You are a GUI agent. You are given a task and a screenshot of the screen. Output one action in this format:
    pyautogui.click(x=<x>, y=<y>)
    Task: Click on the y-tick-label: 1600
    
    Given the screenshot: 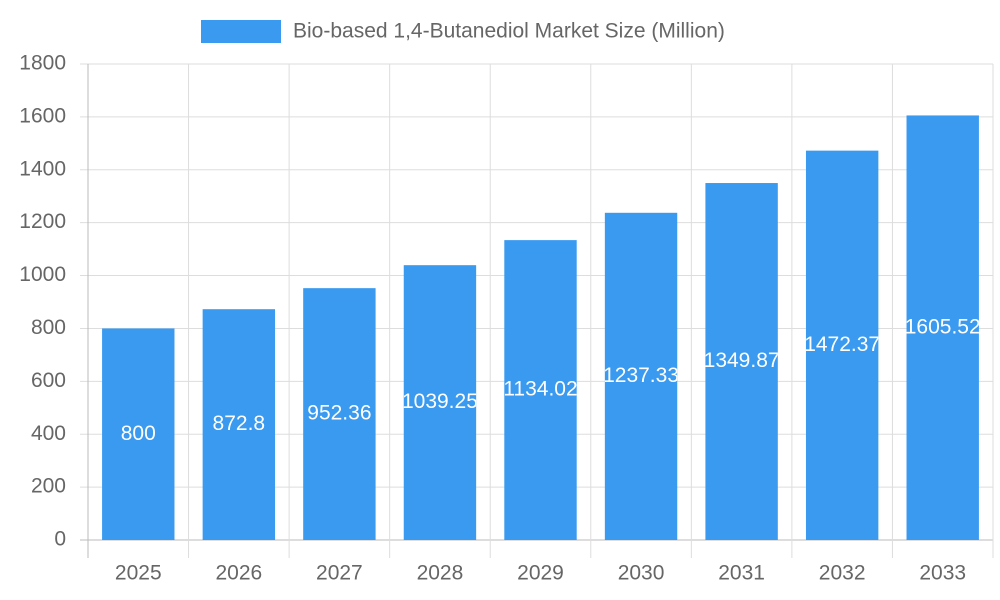 What is the action you would take?
    pyautogui.click(x=42, y=115)
    